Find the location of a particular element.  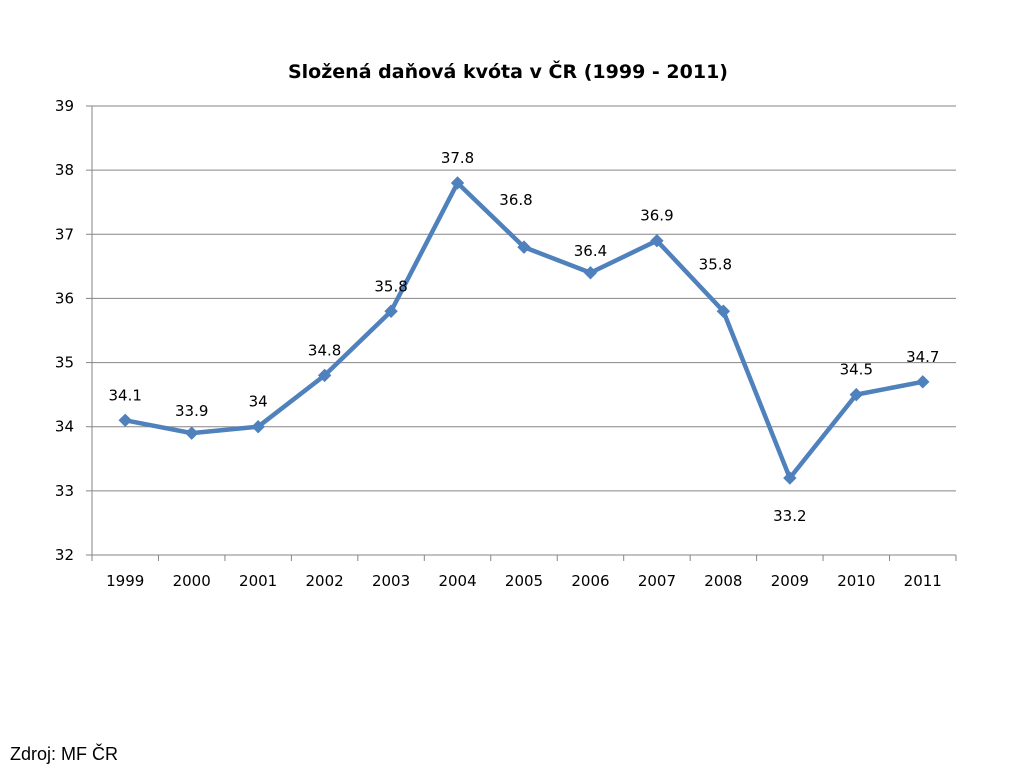

data-label-2003: 35.8 is located at coordinates (390, 286).